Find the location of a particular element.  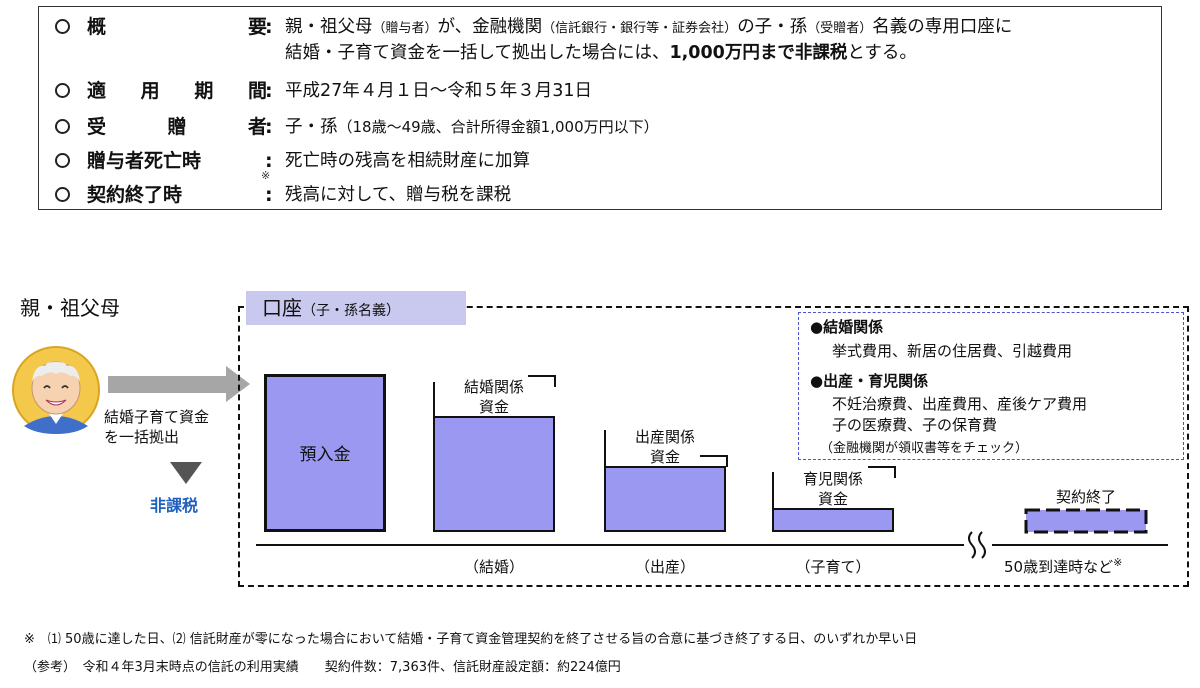

lump-sum-label: を一括拠出 is located at coordinates (142, 437).